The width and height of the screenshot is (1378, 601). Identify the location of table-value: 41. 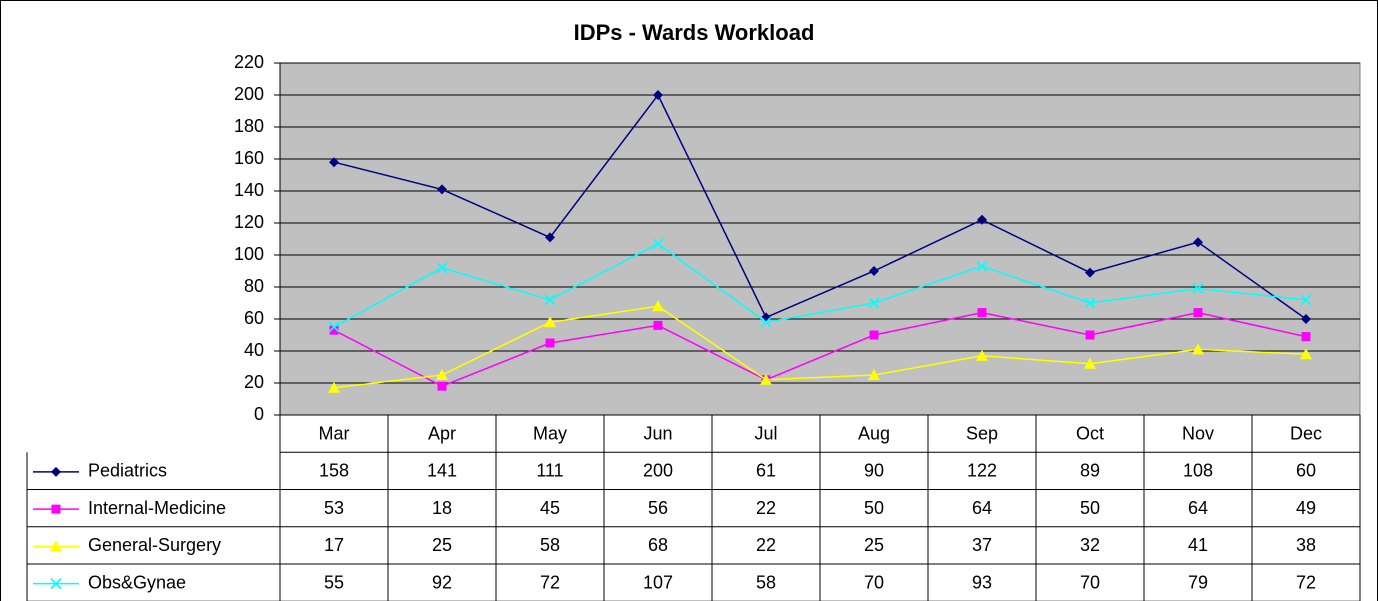
(1198, 545).